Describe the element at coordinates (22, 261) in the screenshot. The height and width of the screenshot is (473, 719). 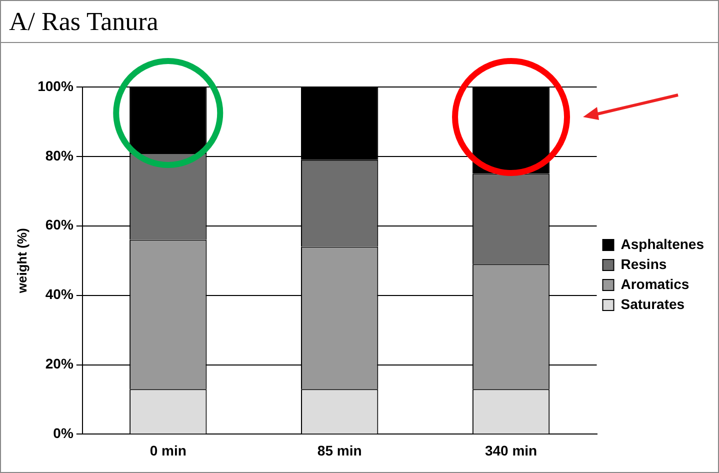
I see `y-axis-title: weight (%)` at that location.